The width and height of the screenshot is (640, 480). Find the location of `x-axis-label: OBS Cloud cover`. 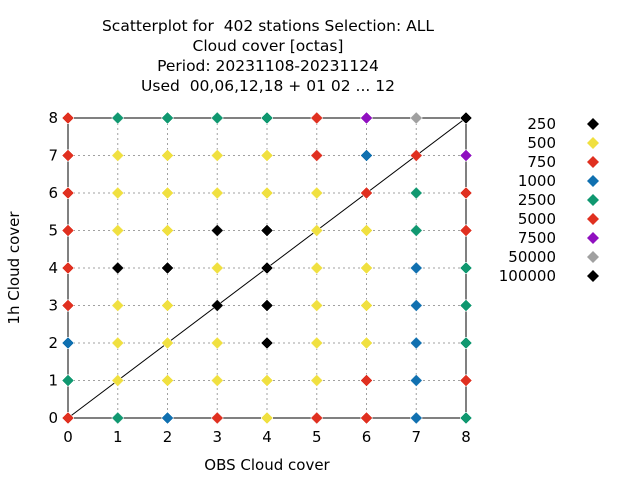

x-axis-label: OBS Cloud cover is located at coordinates (267, 465).